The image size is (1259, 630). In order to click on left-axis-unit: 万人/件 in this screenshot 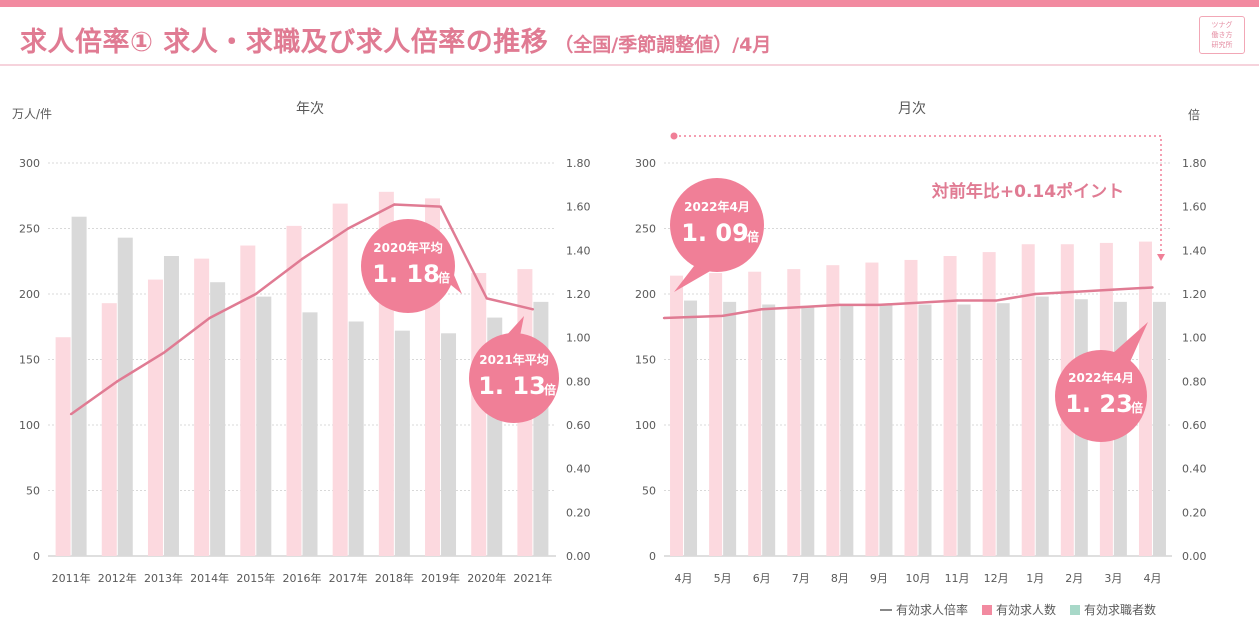, I will do `click(32, 114)`.